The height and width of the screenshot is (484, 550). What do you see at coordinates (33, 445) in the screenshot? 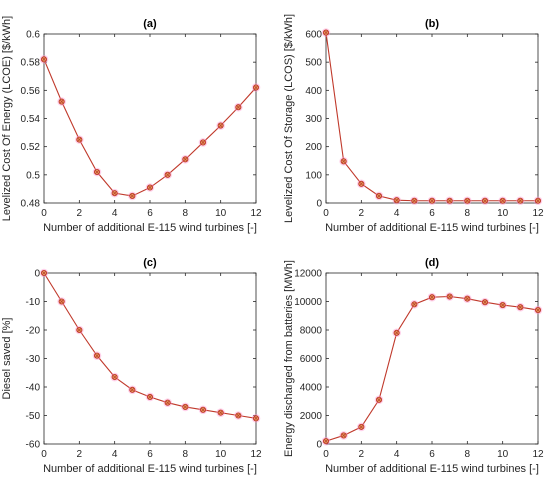
I see `y-tick-label: -60` at bounding box center [33, 445].